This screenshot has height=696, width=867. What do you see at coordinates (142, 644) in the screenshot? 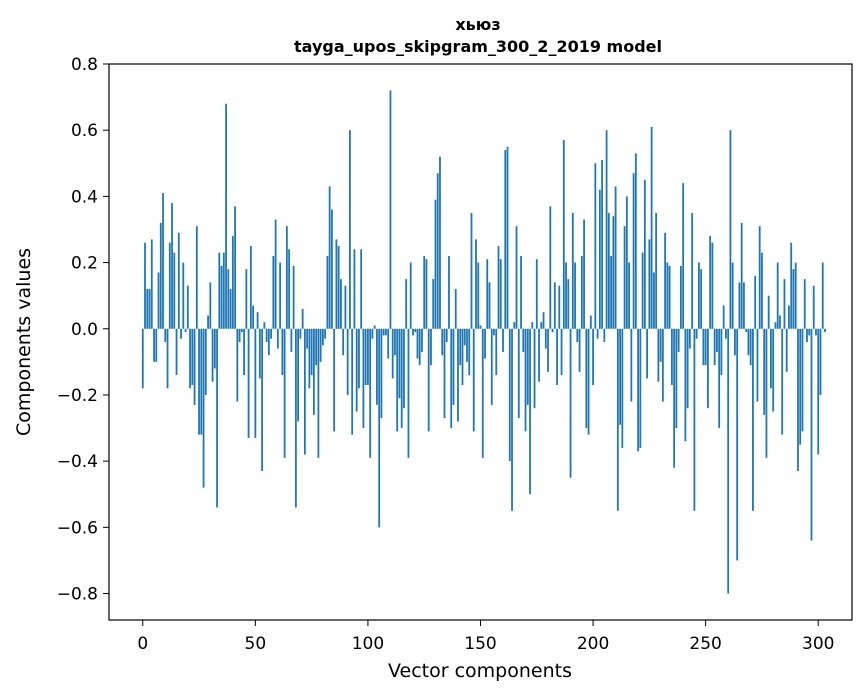
I see `x-tick-label: 0` at bounding box center [142, 644].